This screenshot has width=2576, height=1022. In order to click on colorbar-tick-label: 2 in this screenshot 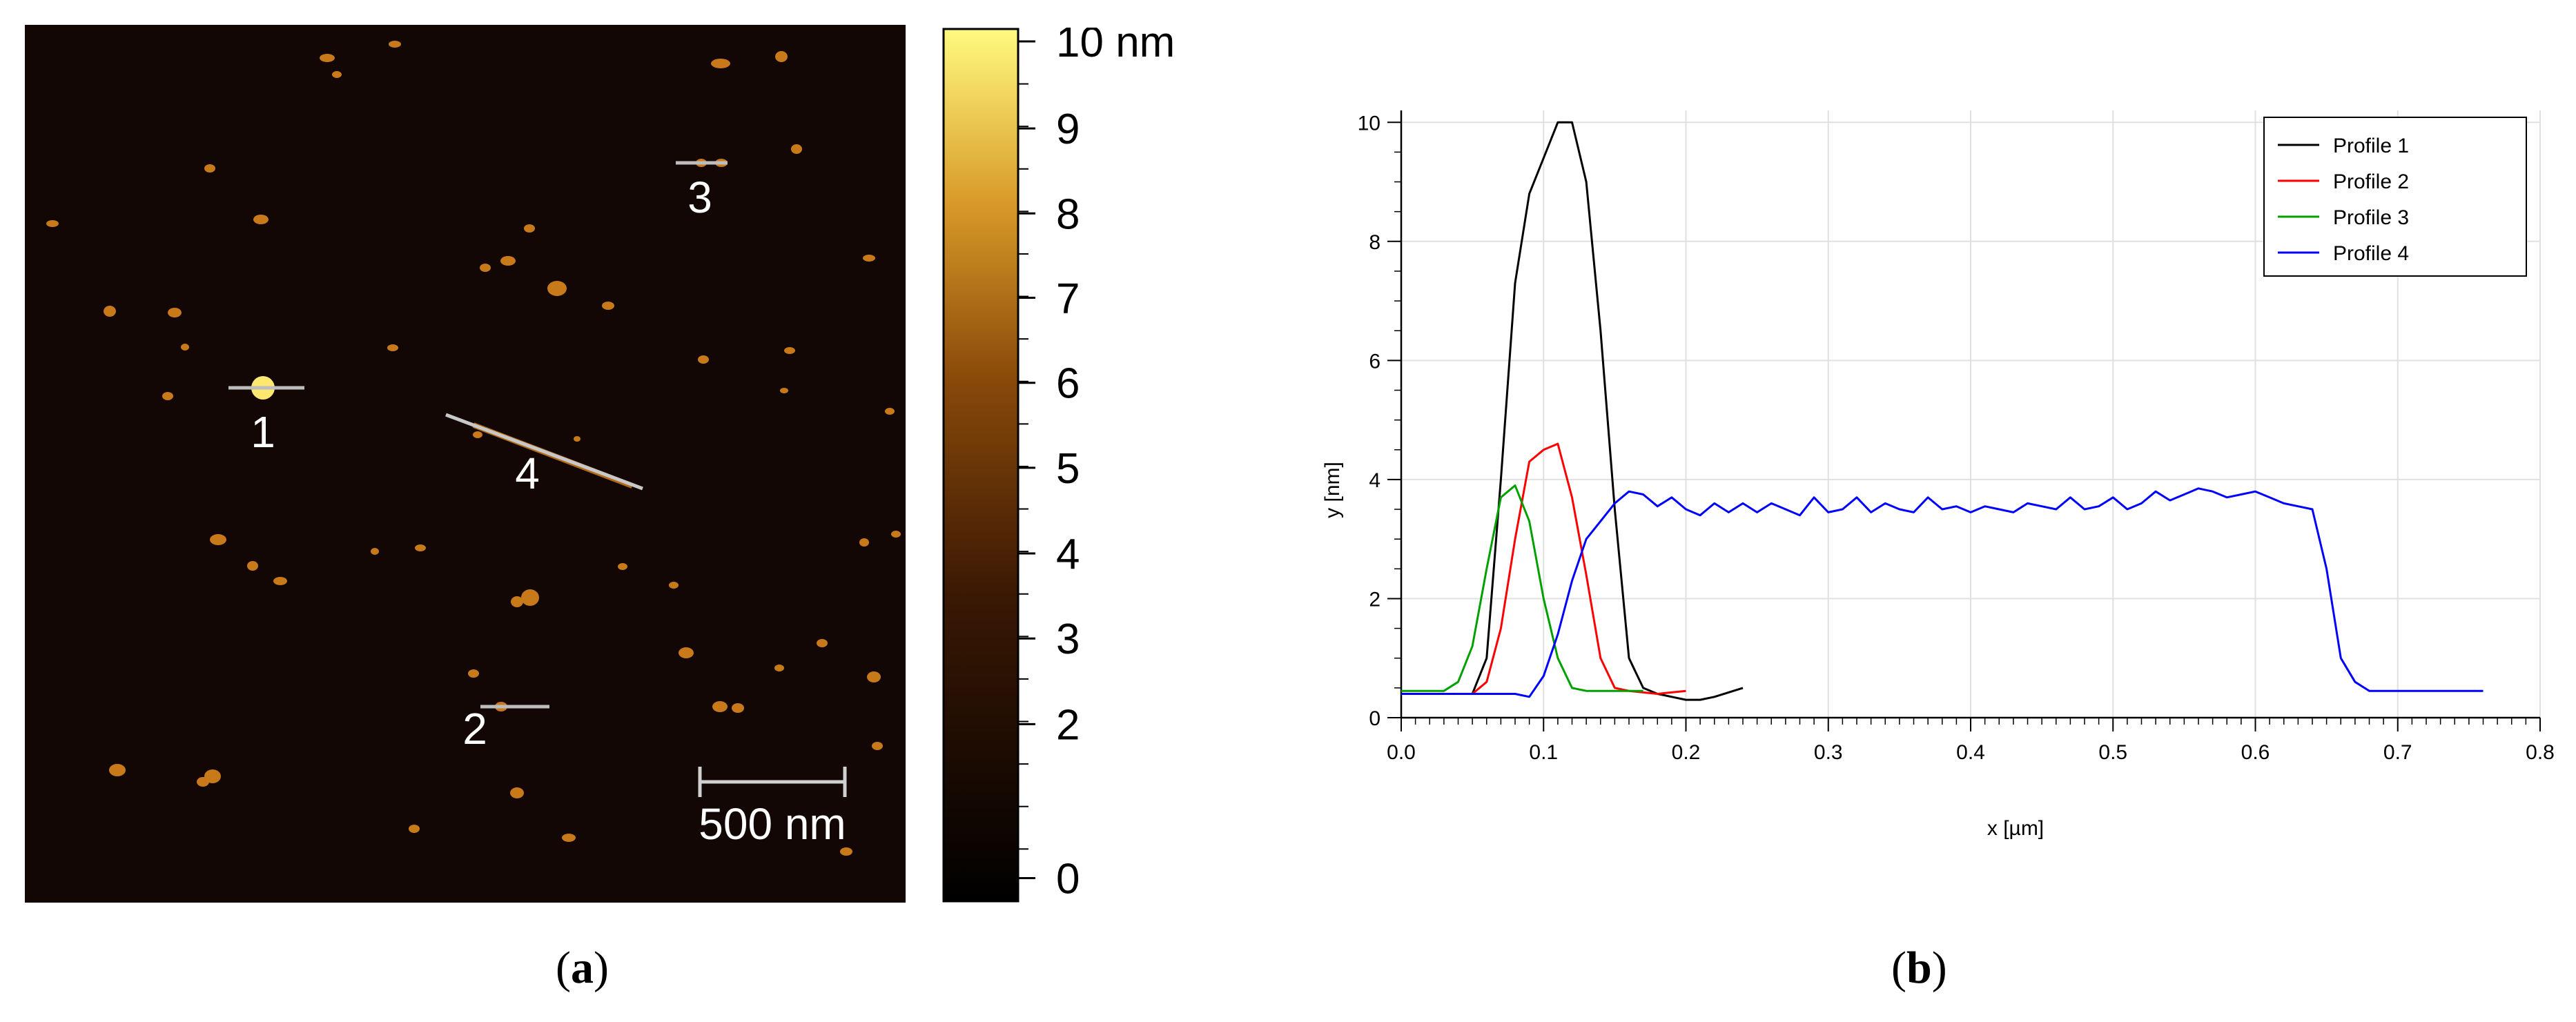, I will do `click(1068, 725)`.